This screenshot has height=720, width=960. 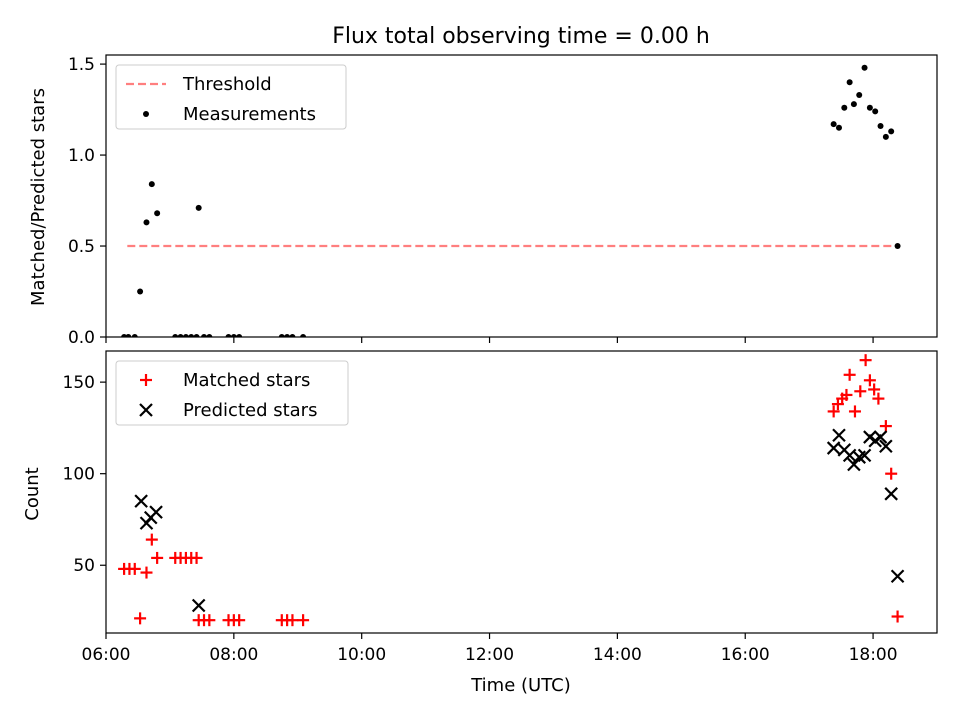 What do you see at coordinates (81, 247) in the screenshot?
I see `y-tick-label: 0.5` at bounding box center [81, 247].